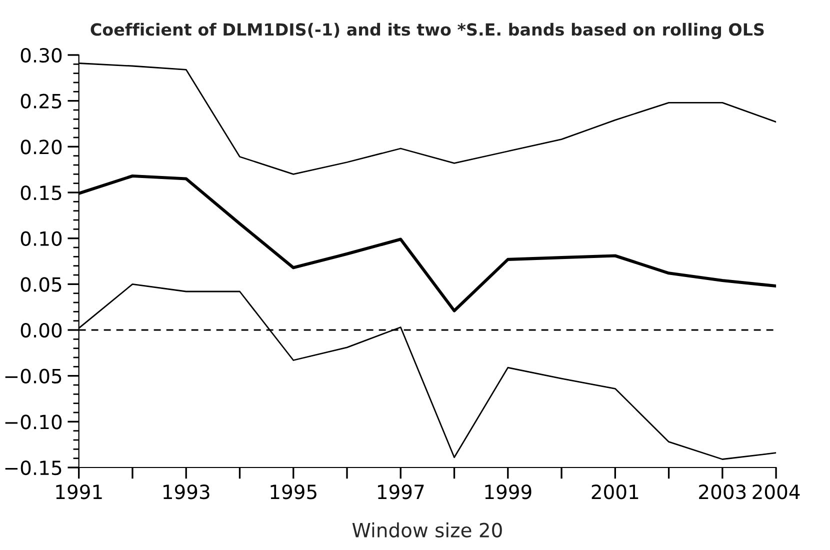 This screenshot has width=830, height=550. Describe the element at coordinates (41, 192) in the screenshot. I see `y-tick-label: 0.15` at that location.